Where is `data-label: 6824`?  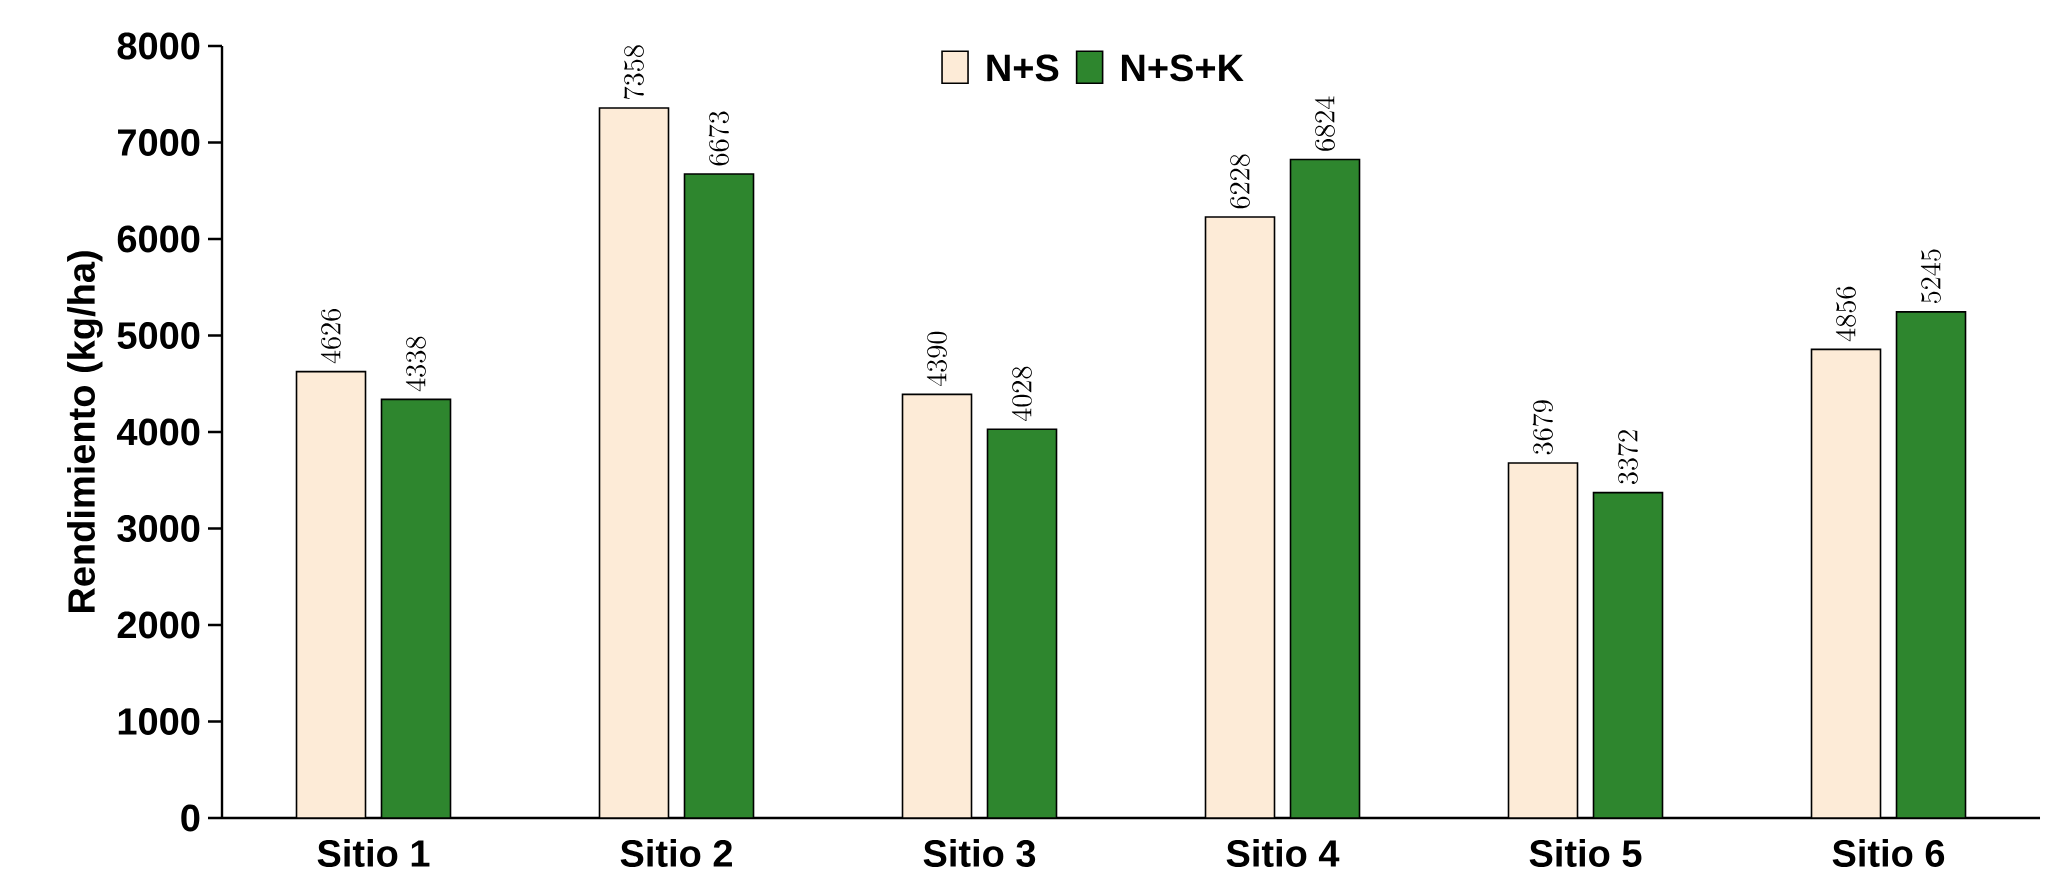
data-label: 6824 is located at coordinates (1324, 123).